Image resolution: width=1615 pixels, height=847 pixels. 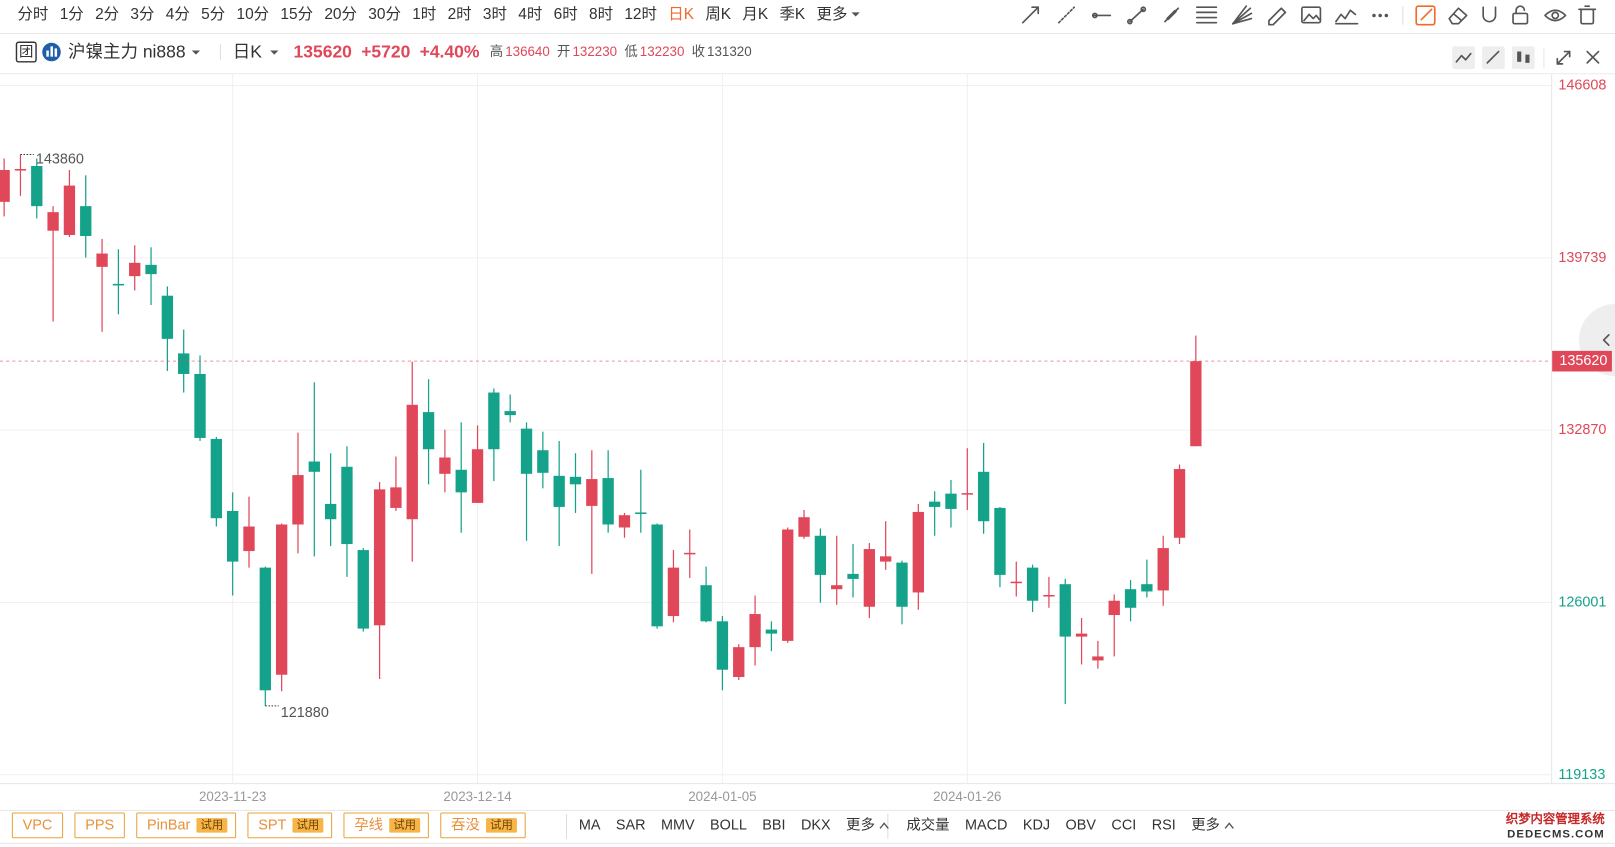 I want to click on period-tab: 周K, so click(x=718, y=14).